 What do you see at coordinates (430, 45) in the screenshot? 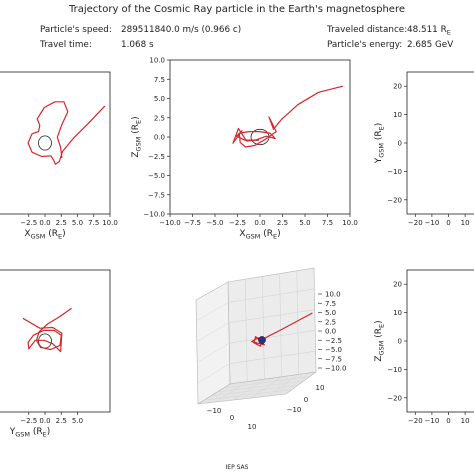
I see `energy-value: 2.685 GeV` at bounding box center [430, 45].